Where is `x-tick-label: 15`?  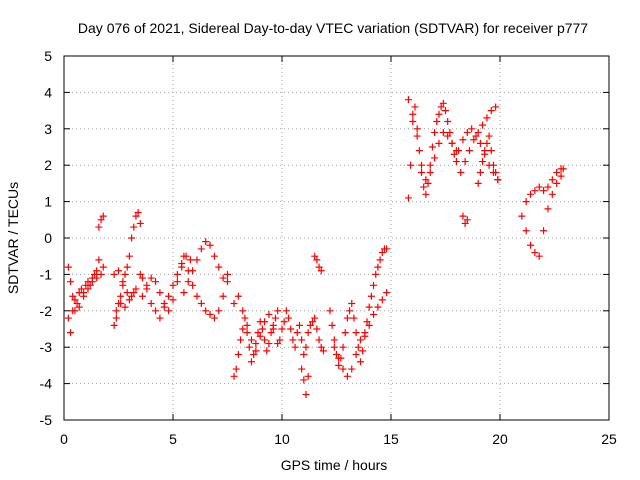 x-tick-label: 15 is located at coordinates (391, 439).